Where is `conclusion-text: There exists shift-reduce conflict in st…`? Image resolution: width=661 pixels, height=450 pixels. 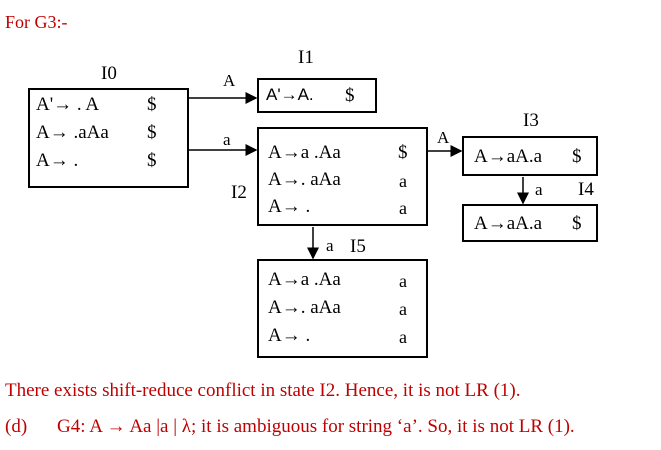 conclusion-text: There exists shift-reduce conflict in st… is located at coordinates (263, 390).